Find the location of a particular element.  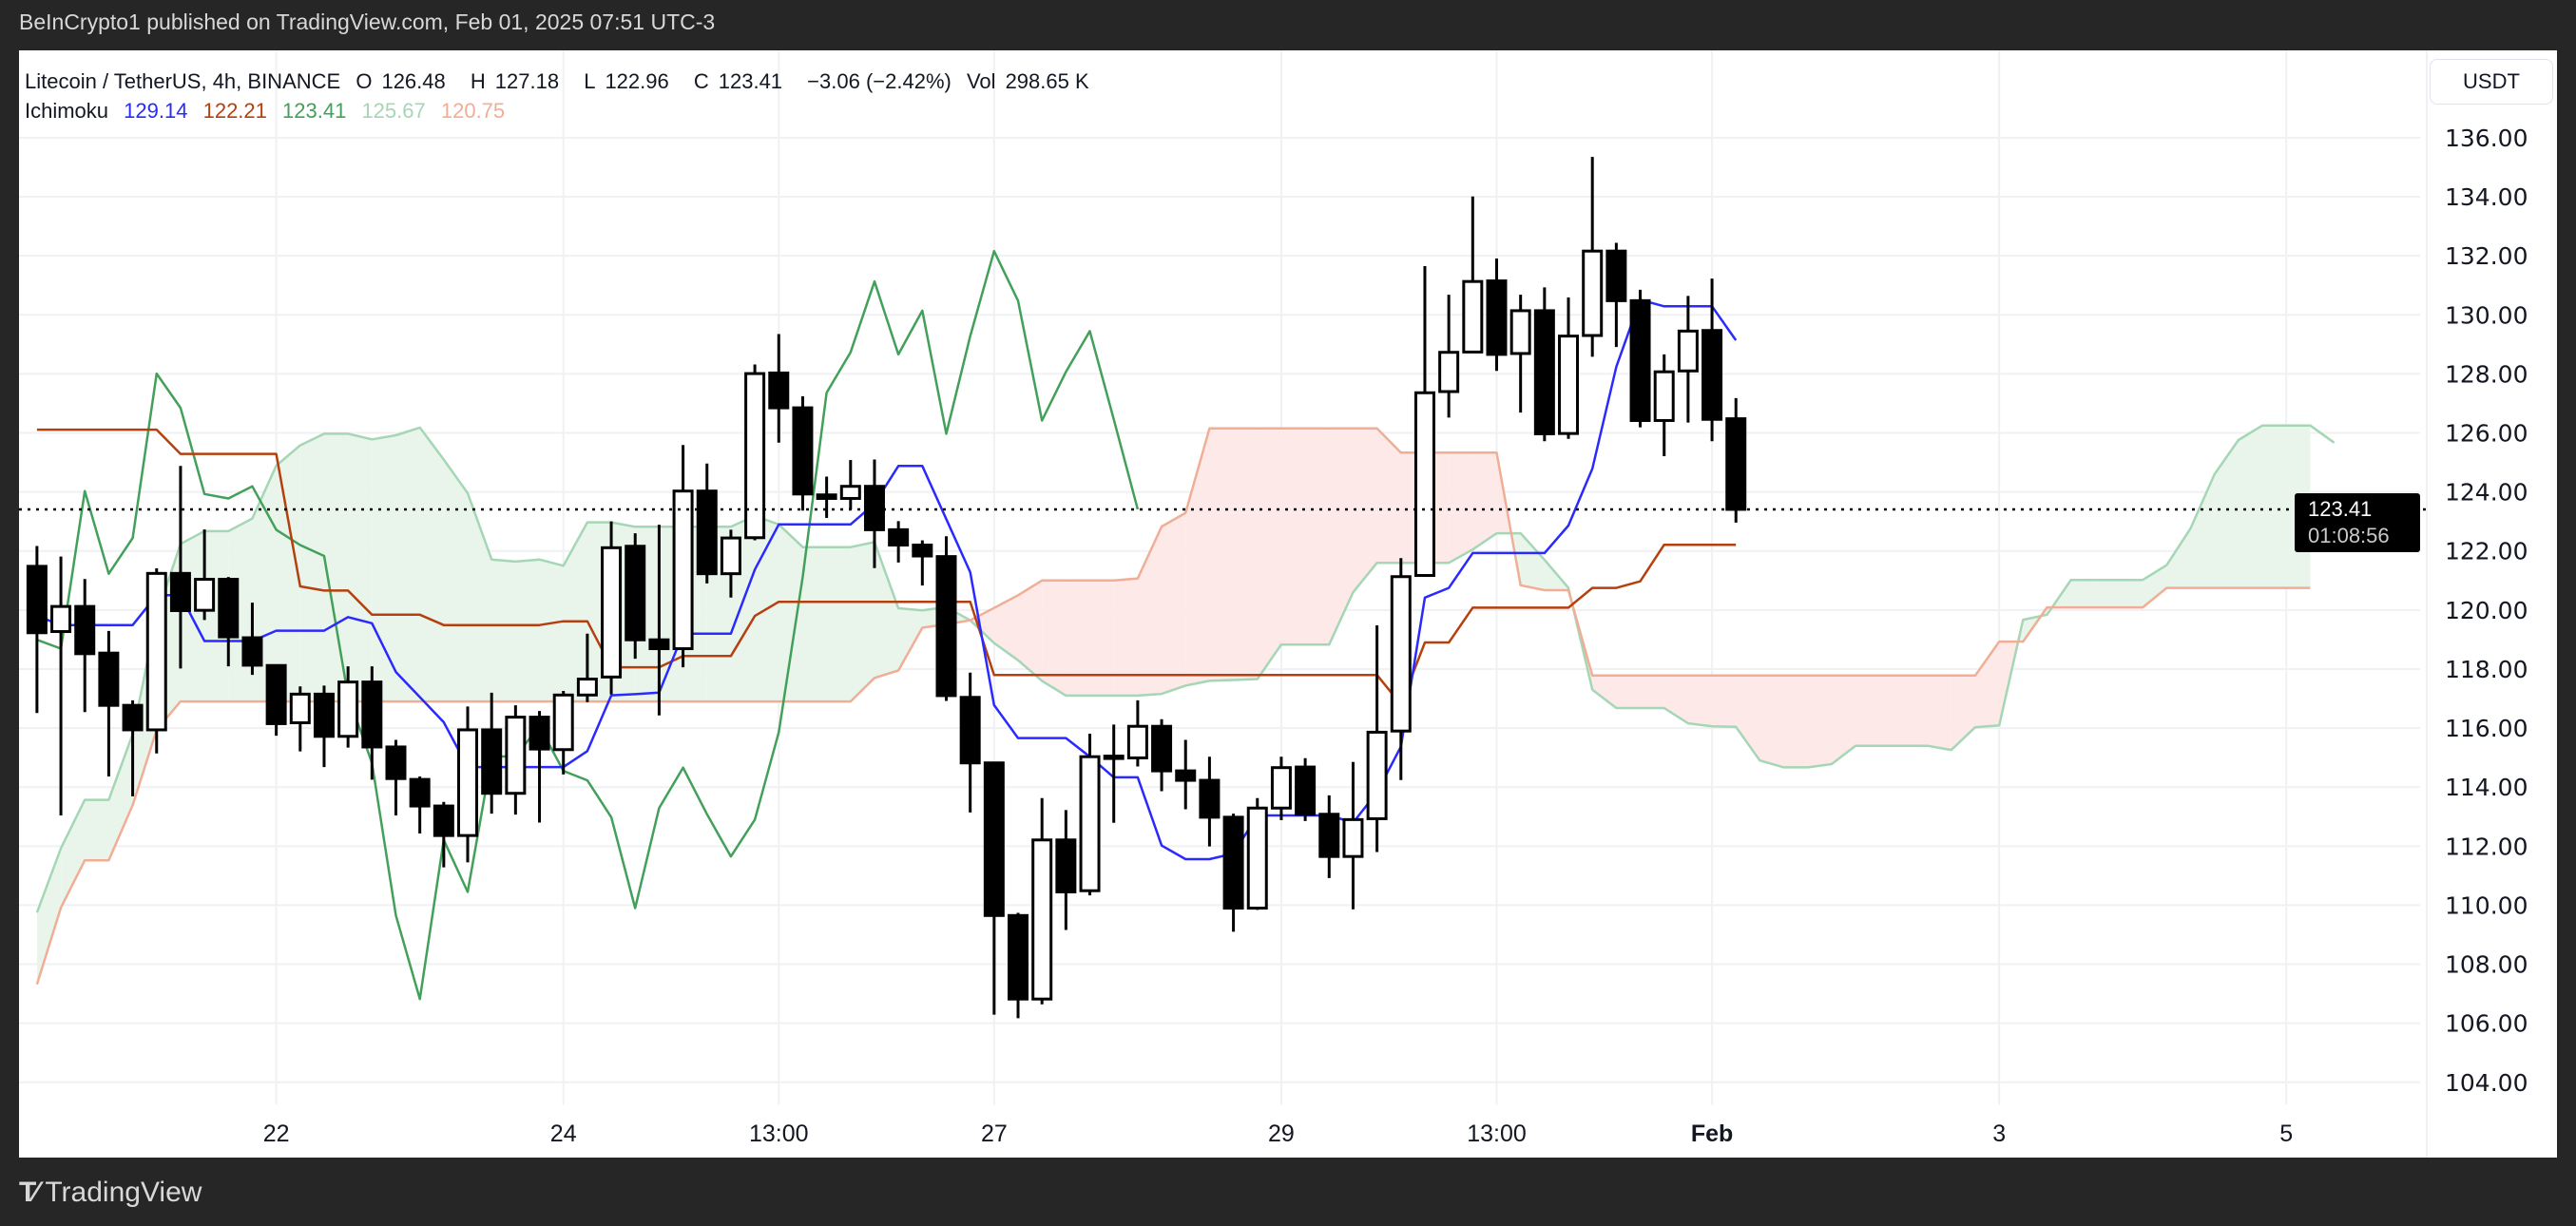

time-tick-label: 3 is located at coordinates (1999, 1134).